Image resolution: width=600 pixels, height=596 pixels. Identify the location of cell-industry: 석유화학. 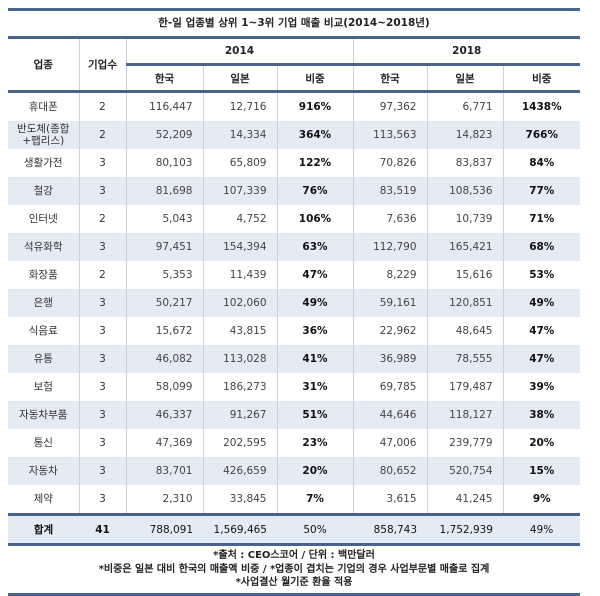
(43, 247).